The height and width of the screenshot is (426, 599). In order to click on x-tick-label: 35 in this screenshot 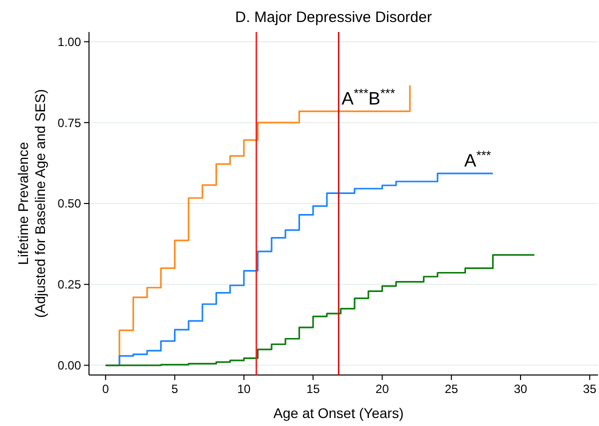, I will do `click(590, 389)`.